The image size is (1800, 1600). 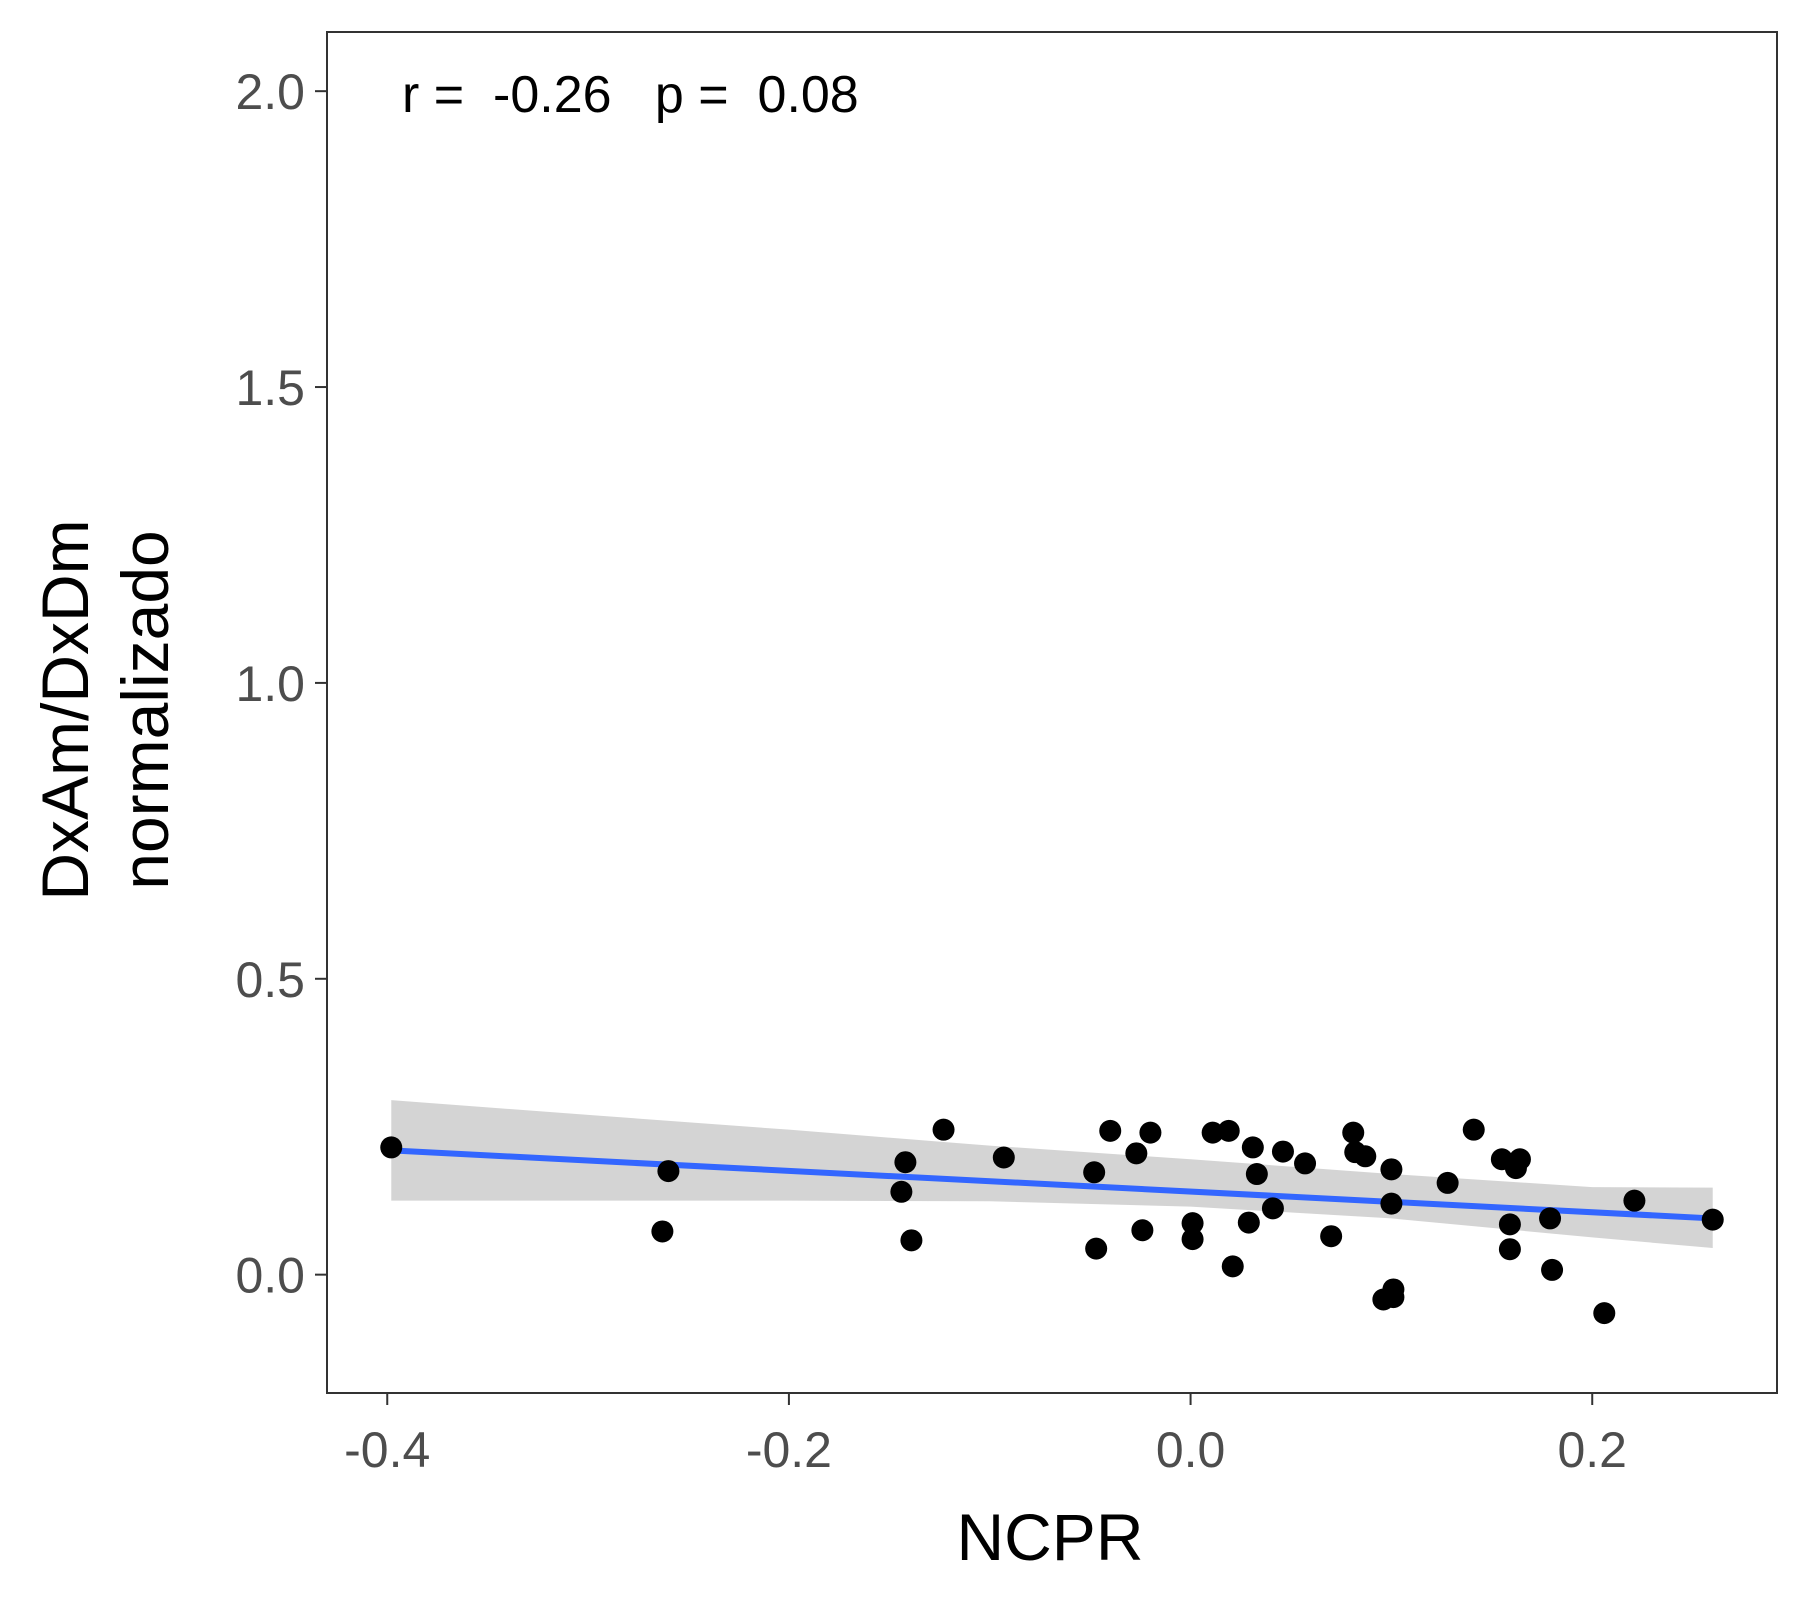 What do you see at coordinates (985, 1435) in the screenshot?
I see `x-axis: -0.4 -0.2 0.0 0.2` at bounding box center [985, 1435].